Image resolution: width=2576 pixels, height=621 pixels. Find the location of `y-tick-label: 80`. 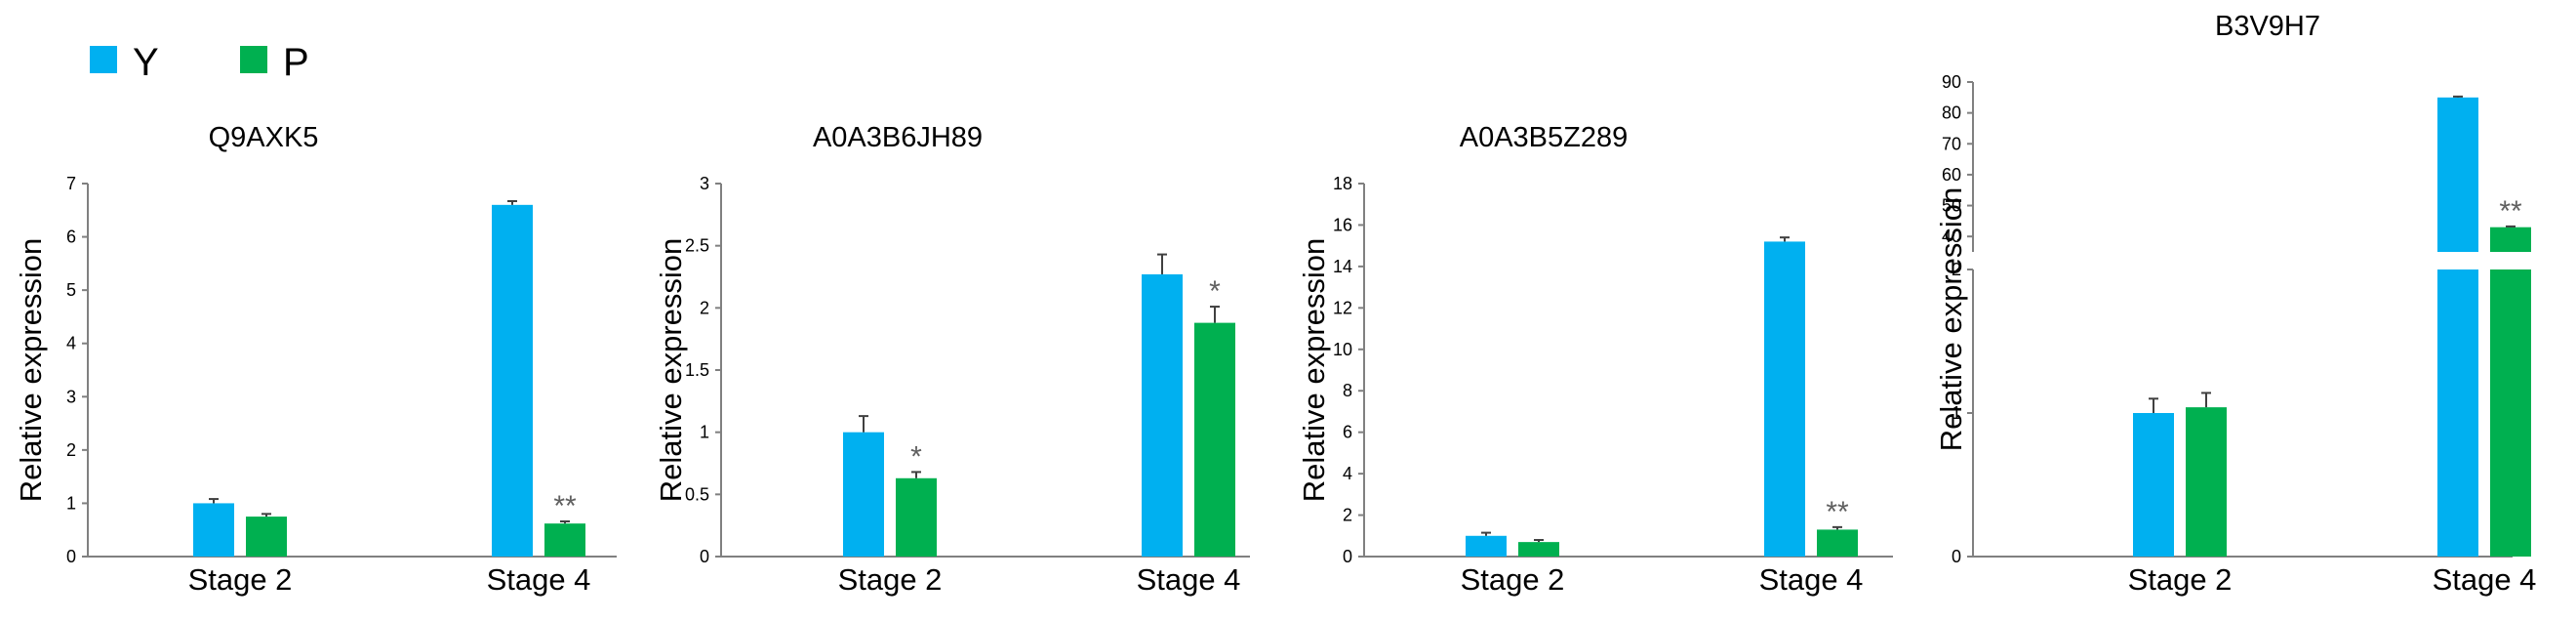

y-tick-label: 80 is located at coordinates (1951, 113).